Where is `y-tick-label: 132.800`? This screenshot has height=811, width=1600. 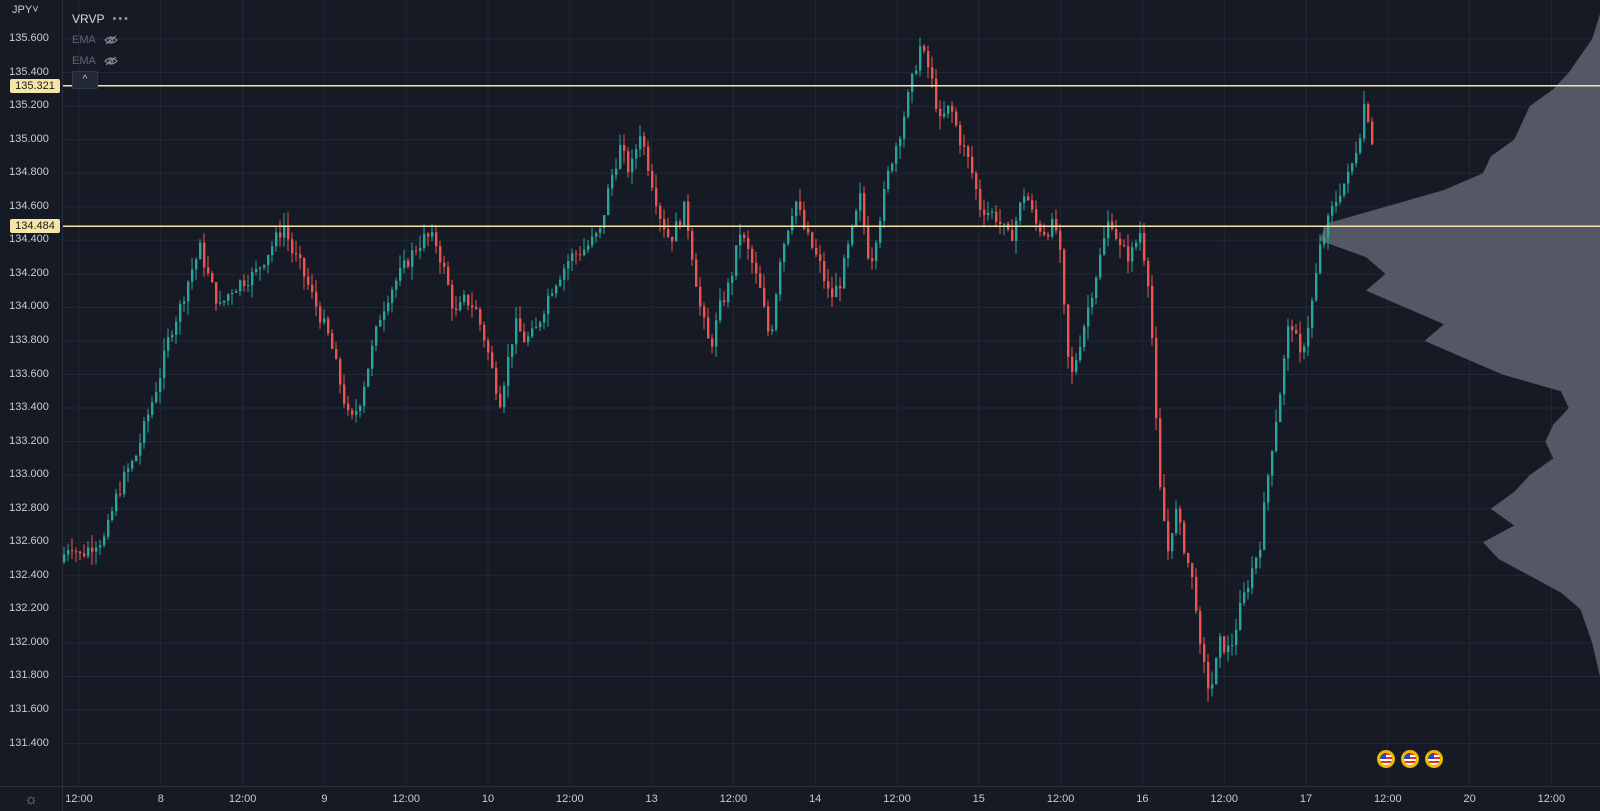
y-tick-label: 132.800 is located at coordinates (29, 507).